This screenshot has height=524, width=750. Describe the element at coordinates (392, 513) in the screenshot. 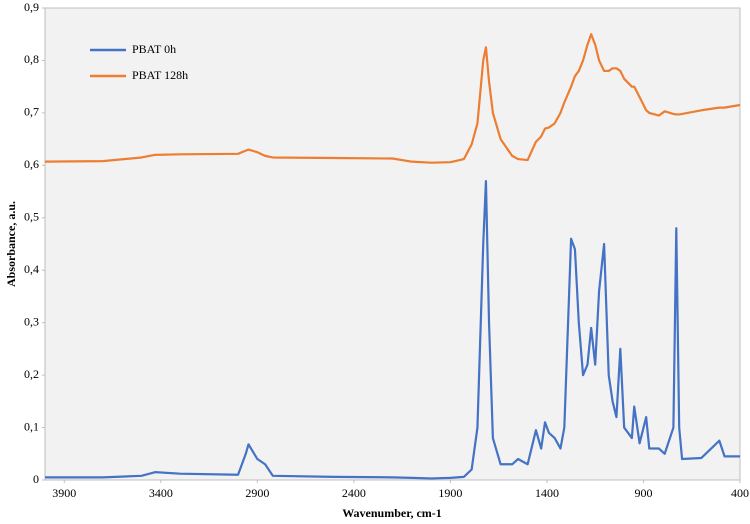

I see `x-axis-title: Wavenumber, cm-1` at that location.